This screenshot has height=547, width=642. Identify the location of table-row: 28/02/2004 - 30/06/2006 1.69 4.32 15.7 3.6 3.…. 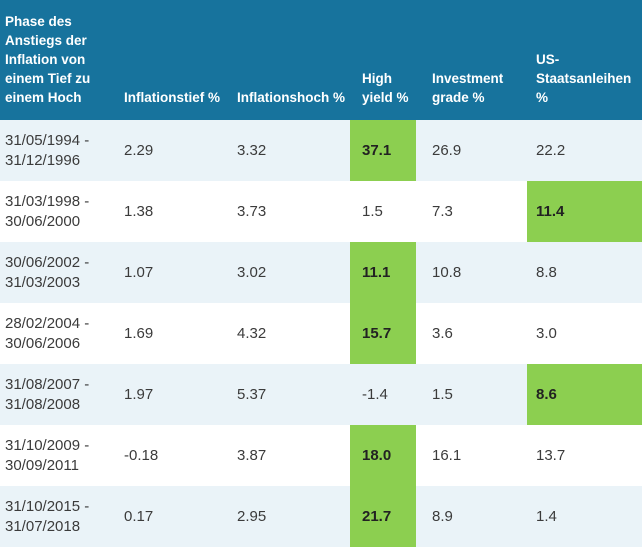
(321, 333).